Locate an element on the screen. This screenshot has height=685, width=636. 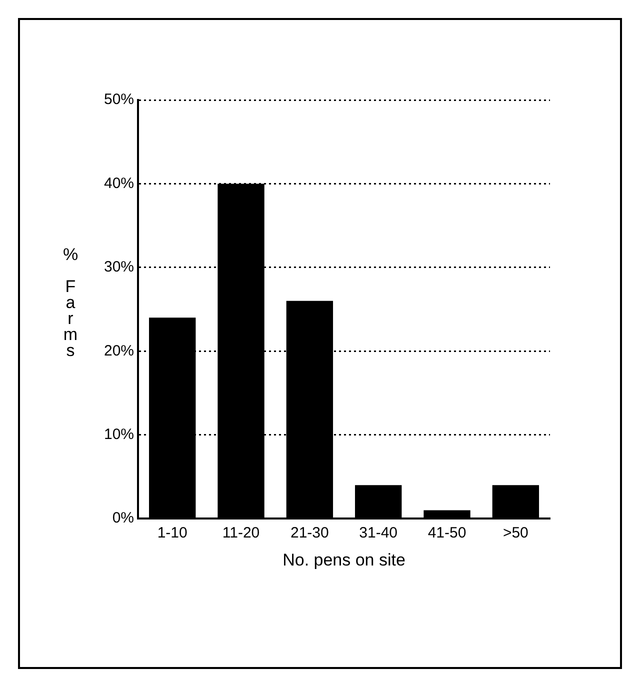
y-tick-label: 40% is located at coordinates (119, 183).